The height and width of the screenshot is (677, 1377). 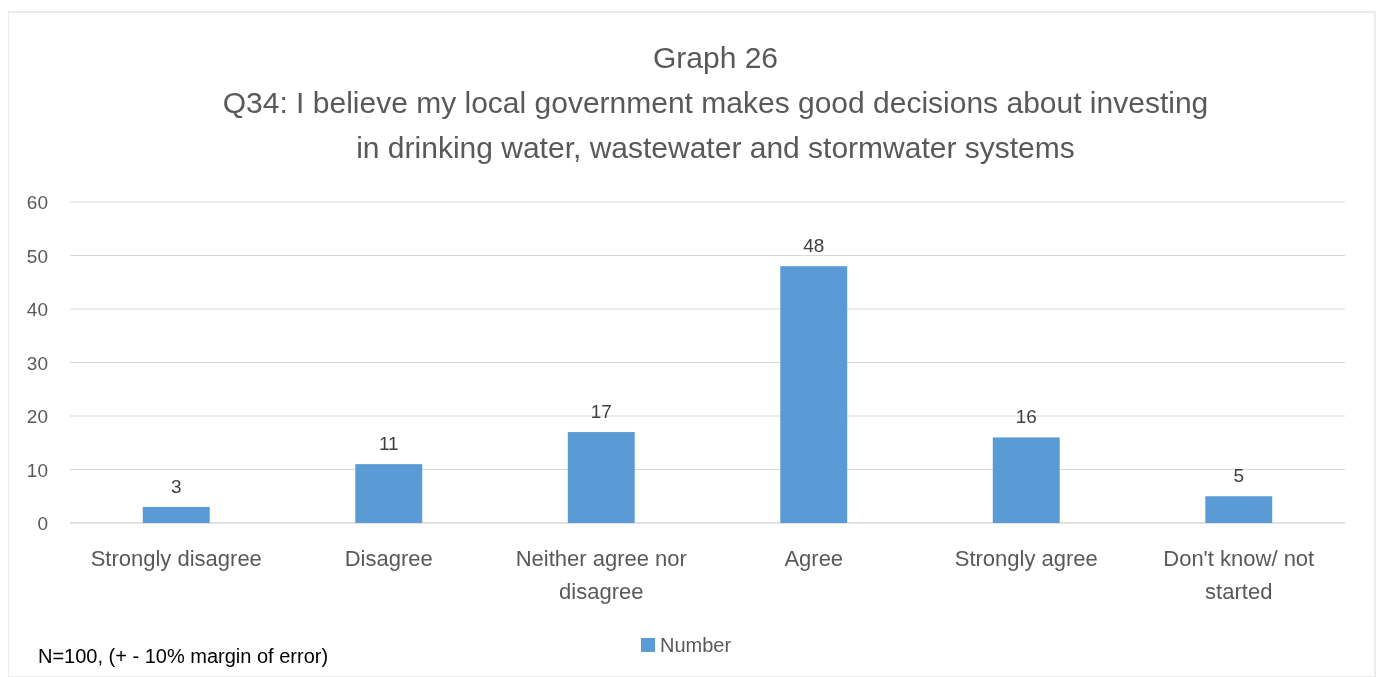 I want to click on legend-label: Number, so click(x=696, y=645).